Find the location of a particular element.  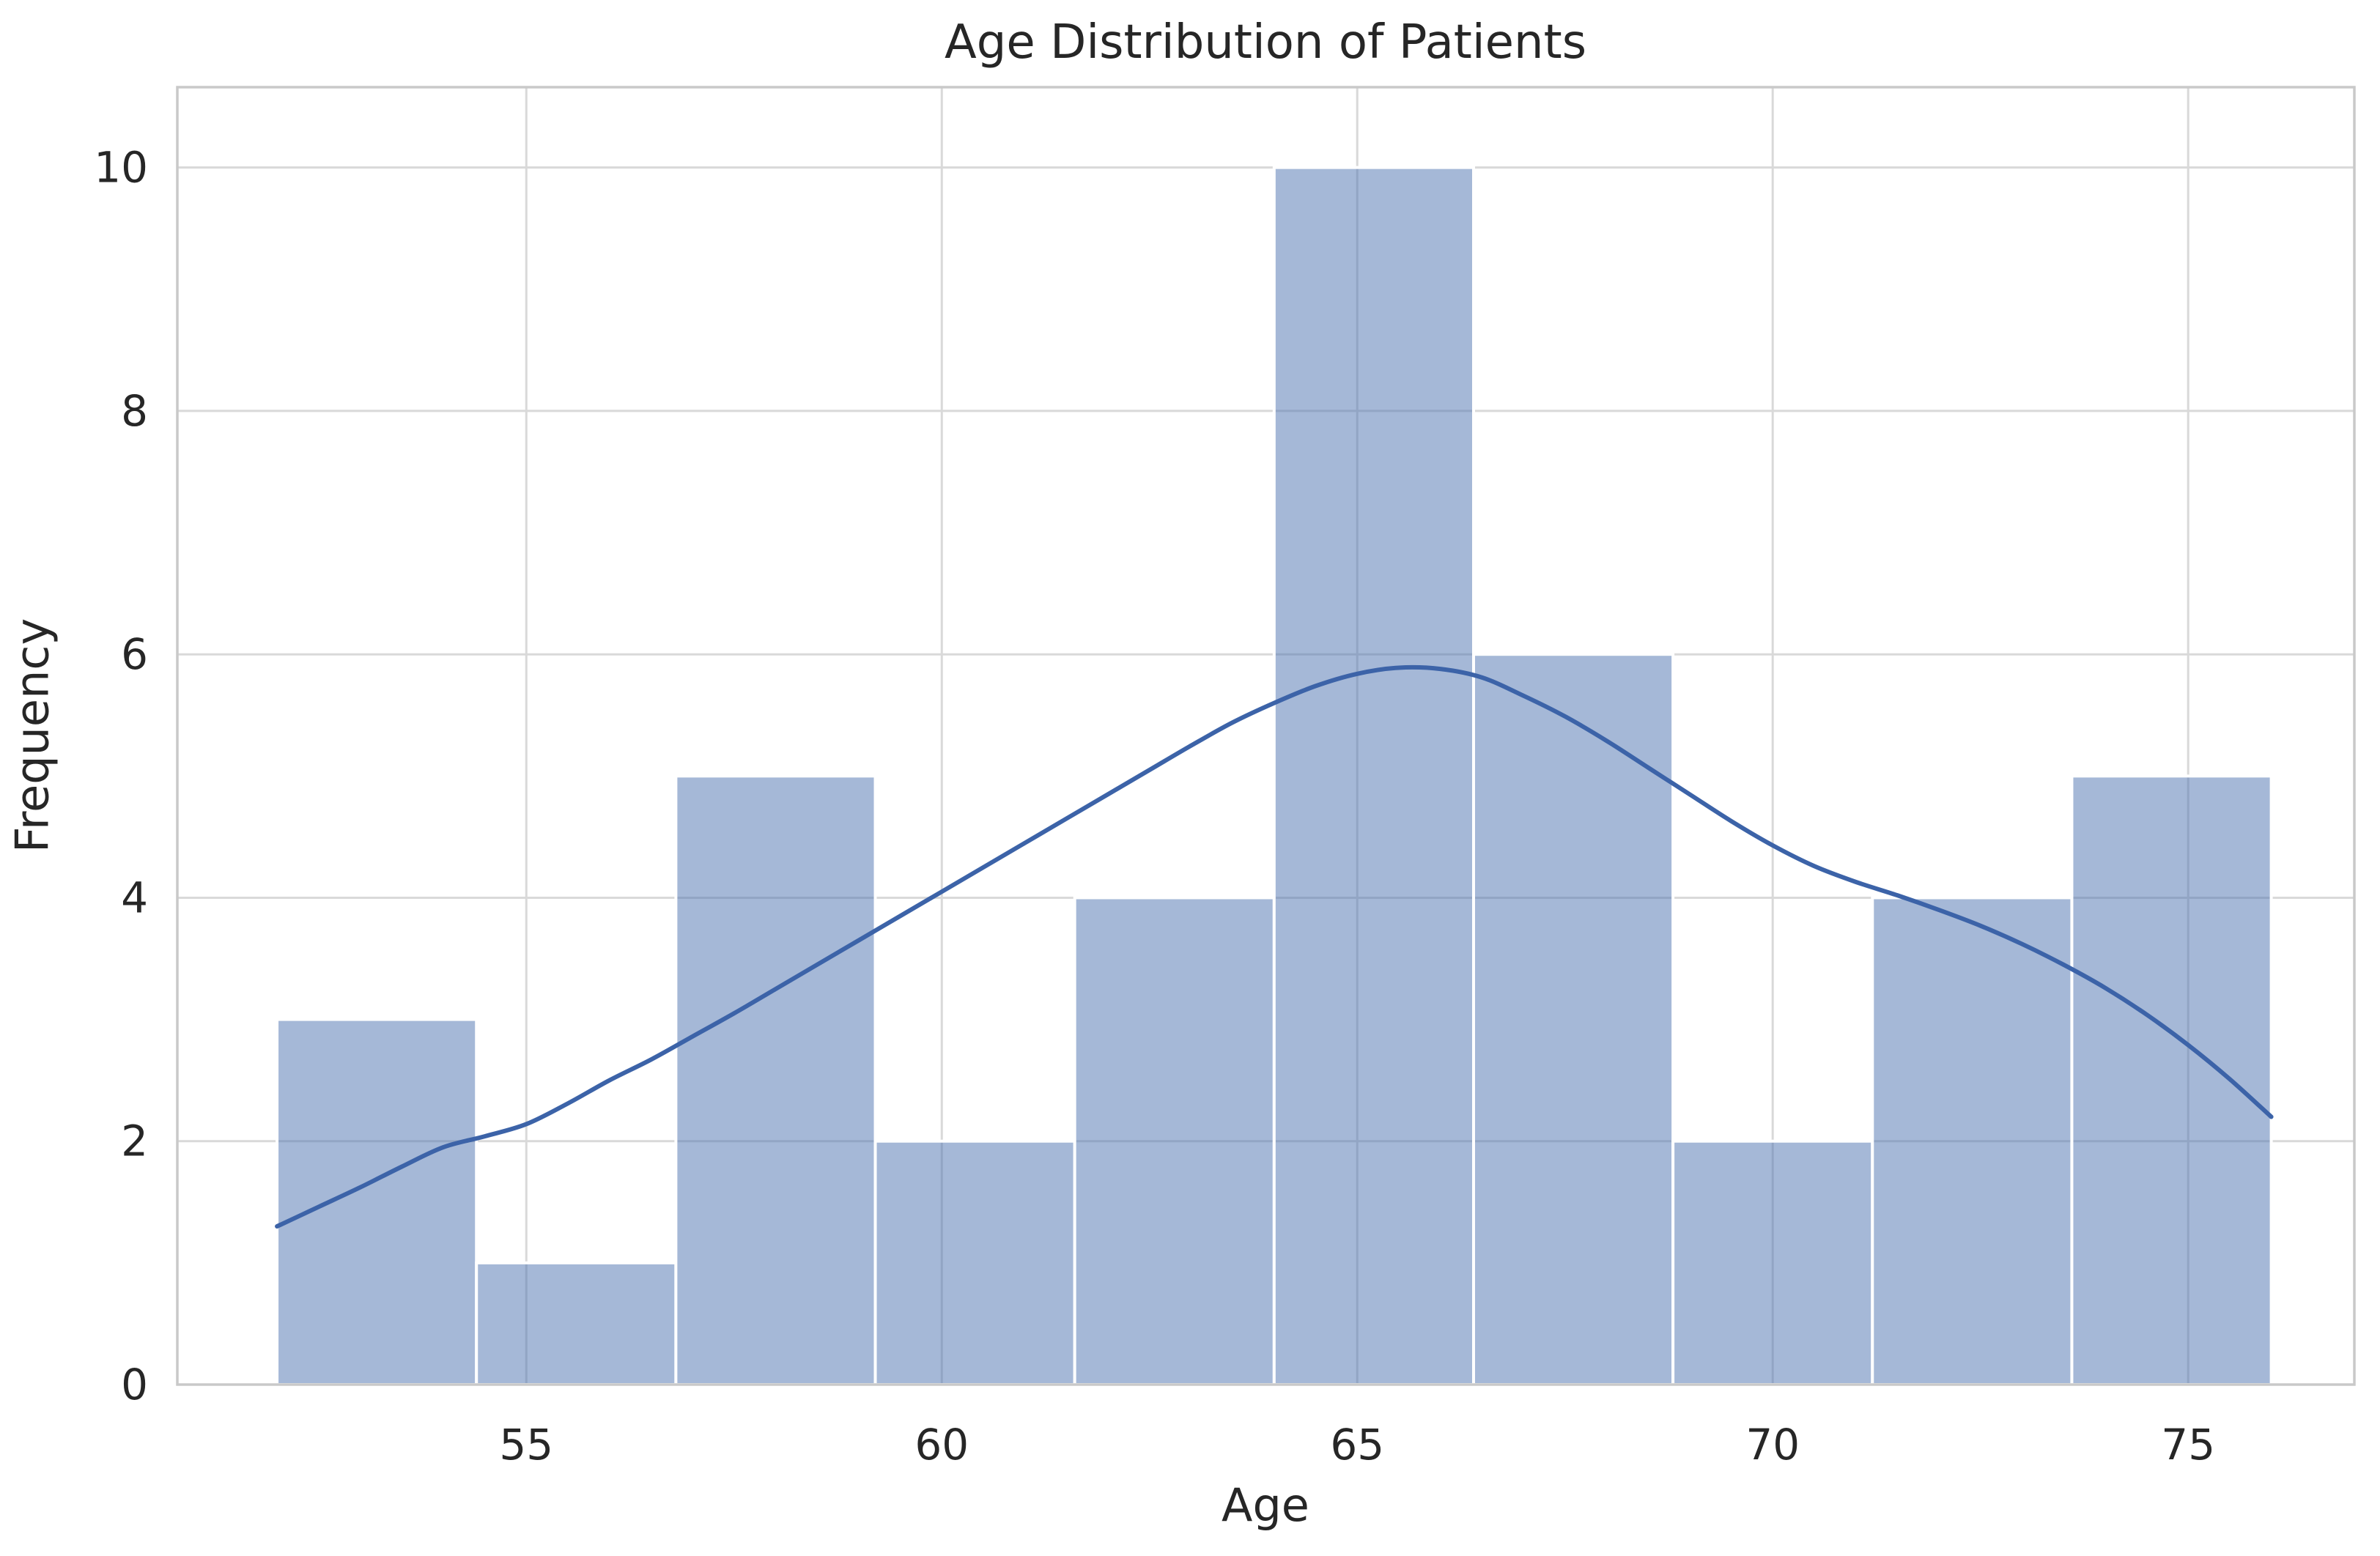

chart-title: Age Distribution of Patients is located at coordinates (1265, 42).